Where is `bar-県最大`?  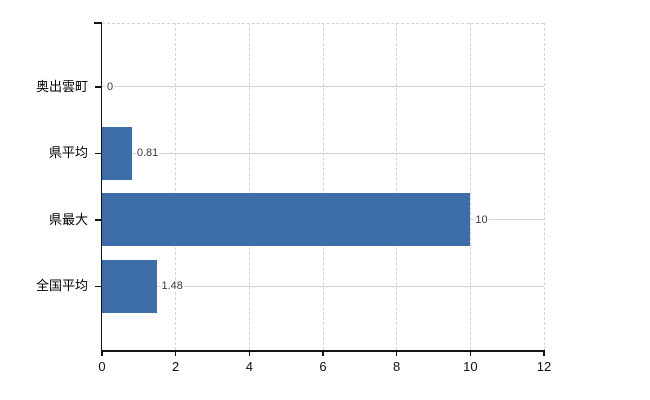 bar-県最大 is located at coordinates (286, 220).